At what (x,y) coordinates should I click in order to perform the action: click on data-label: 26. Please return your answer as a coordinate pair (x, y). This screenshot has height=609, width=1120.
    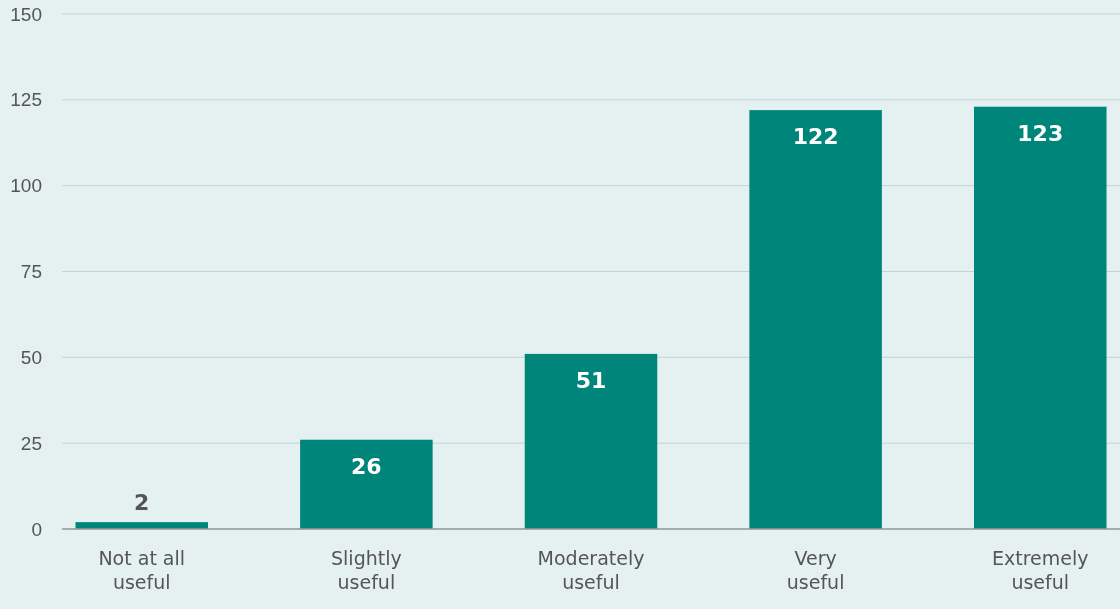
    Looking at the image, I should click on (366, 466).